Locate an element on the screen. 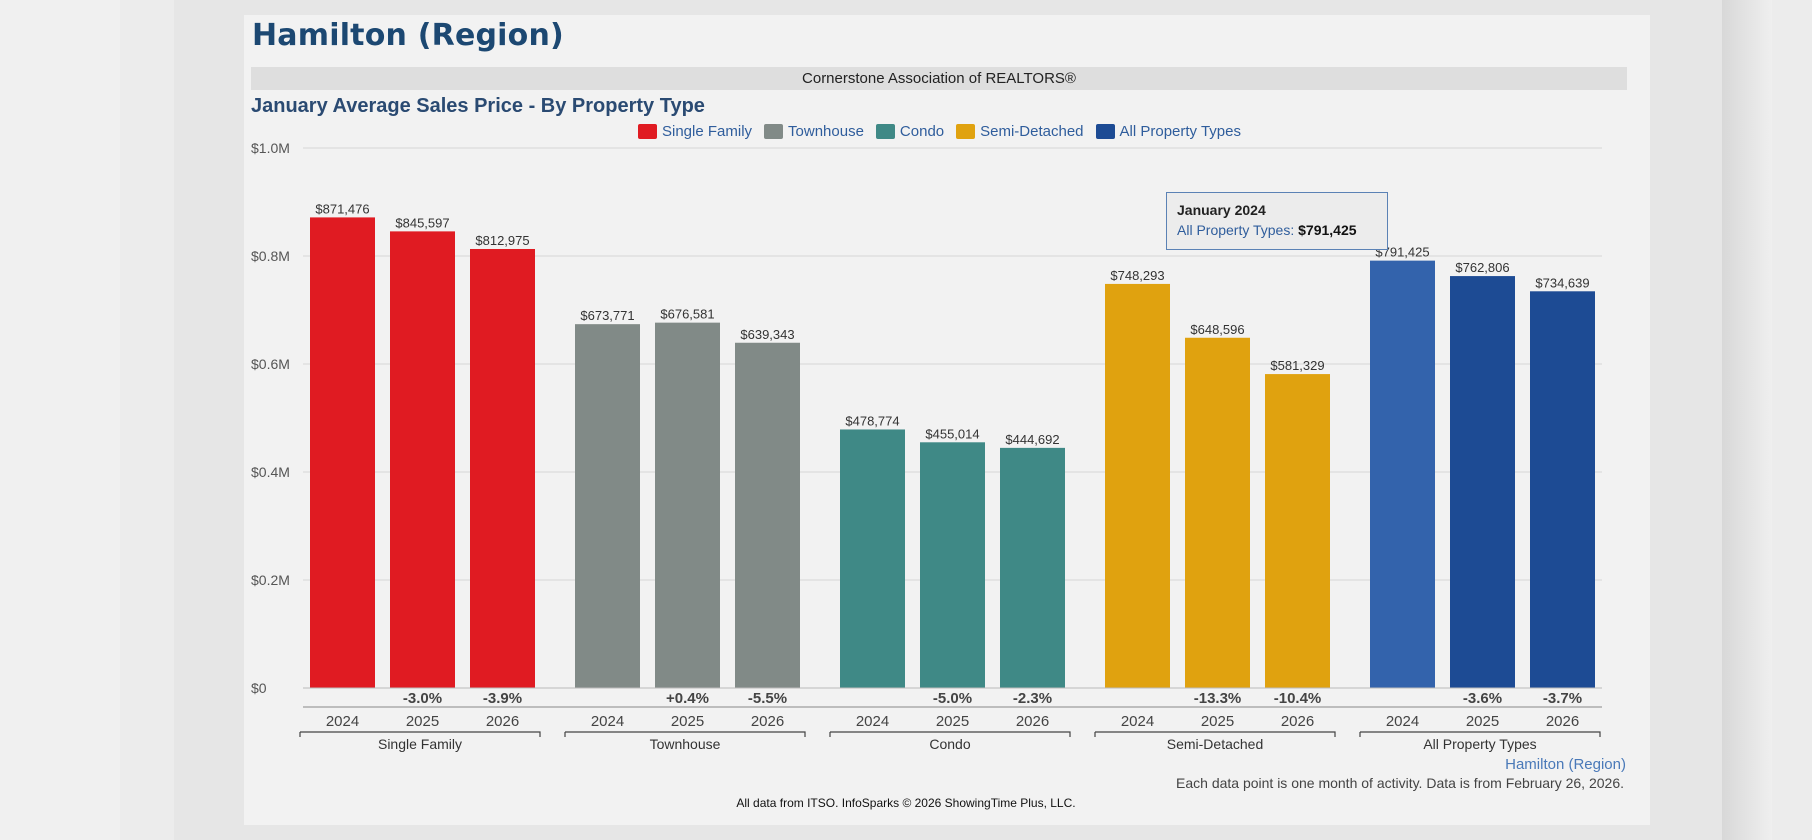  change-label: +0.4% is located at coordinates (687, 698).